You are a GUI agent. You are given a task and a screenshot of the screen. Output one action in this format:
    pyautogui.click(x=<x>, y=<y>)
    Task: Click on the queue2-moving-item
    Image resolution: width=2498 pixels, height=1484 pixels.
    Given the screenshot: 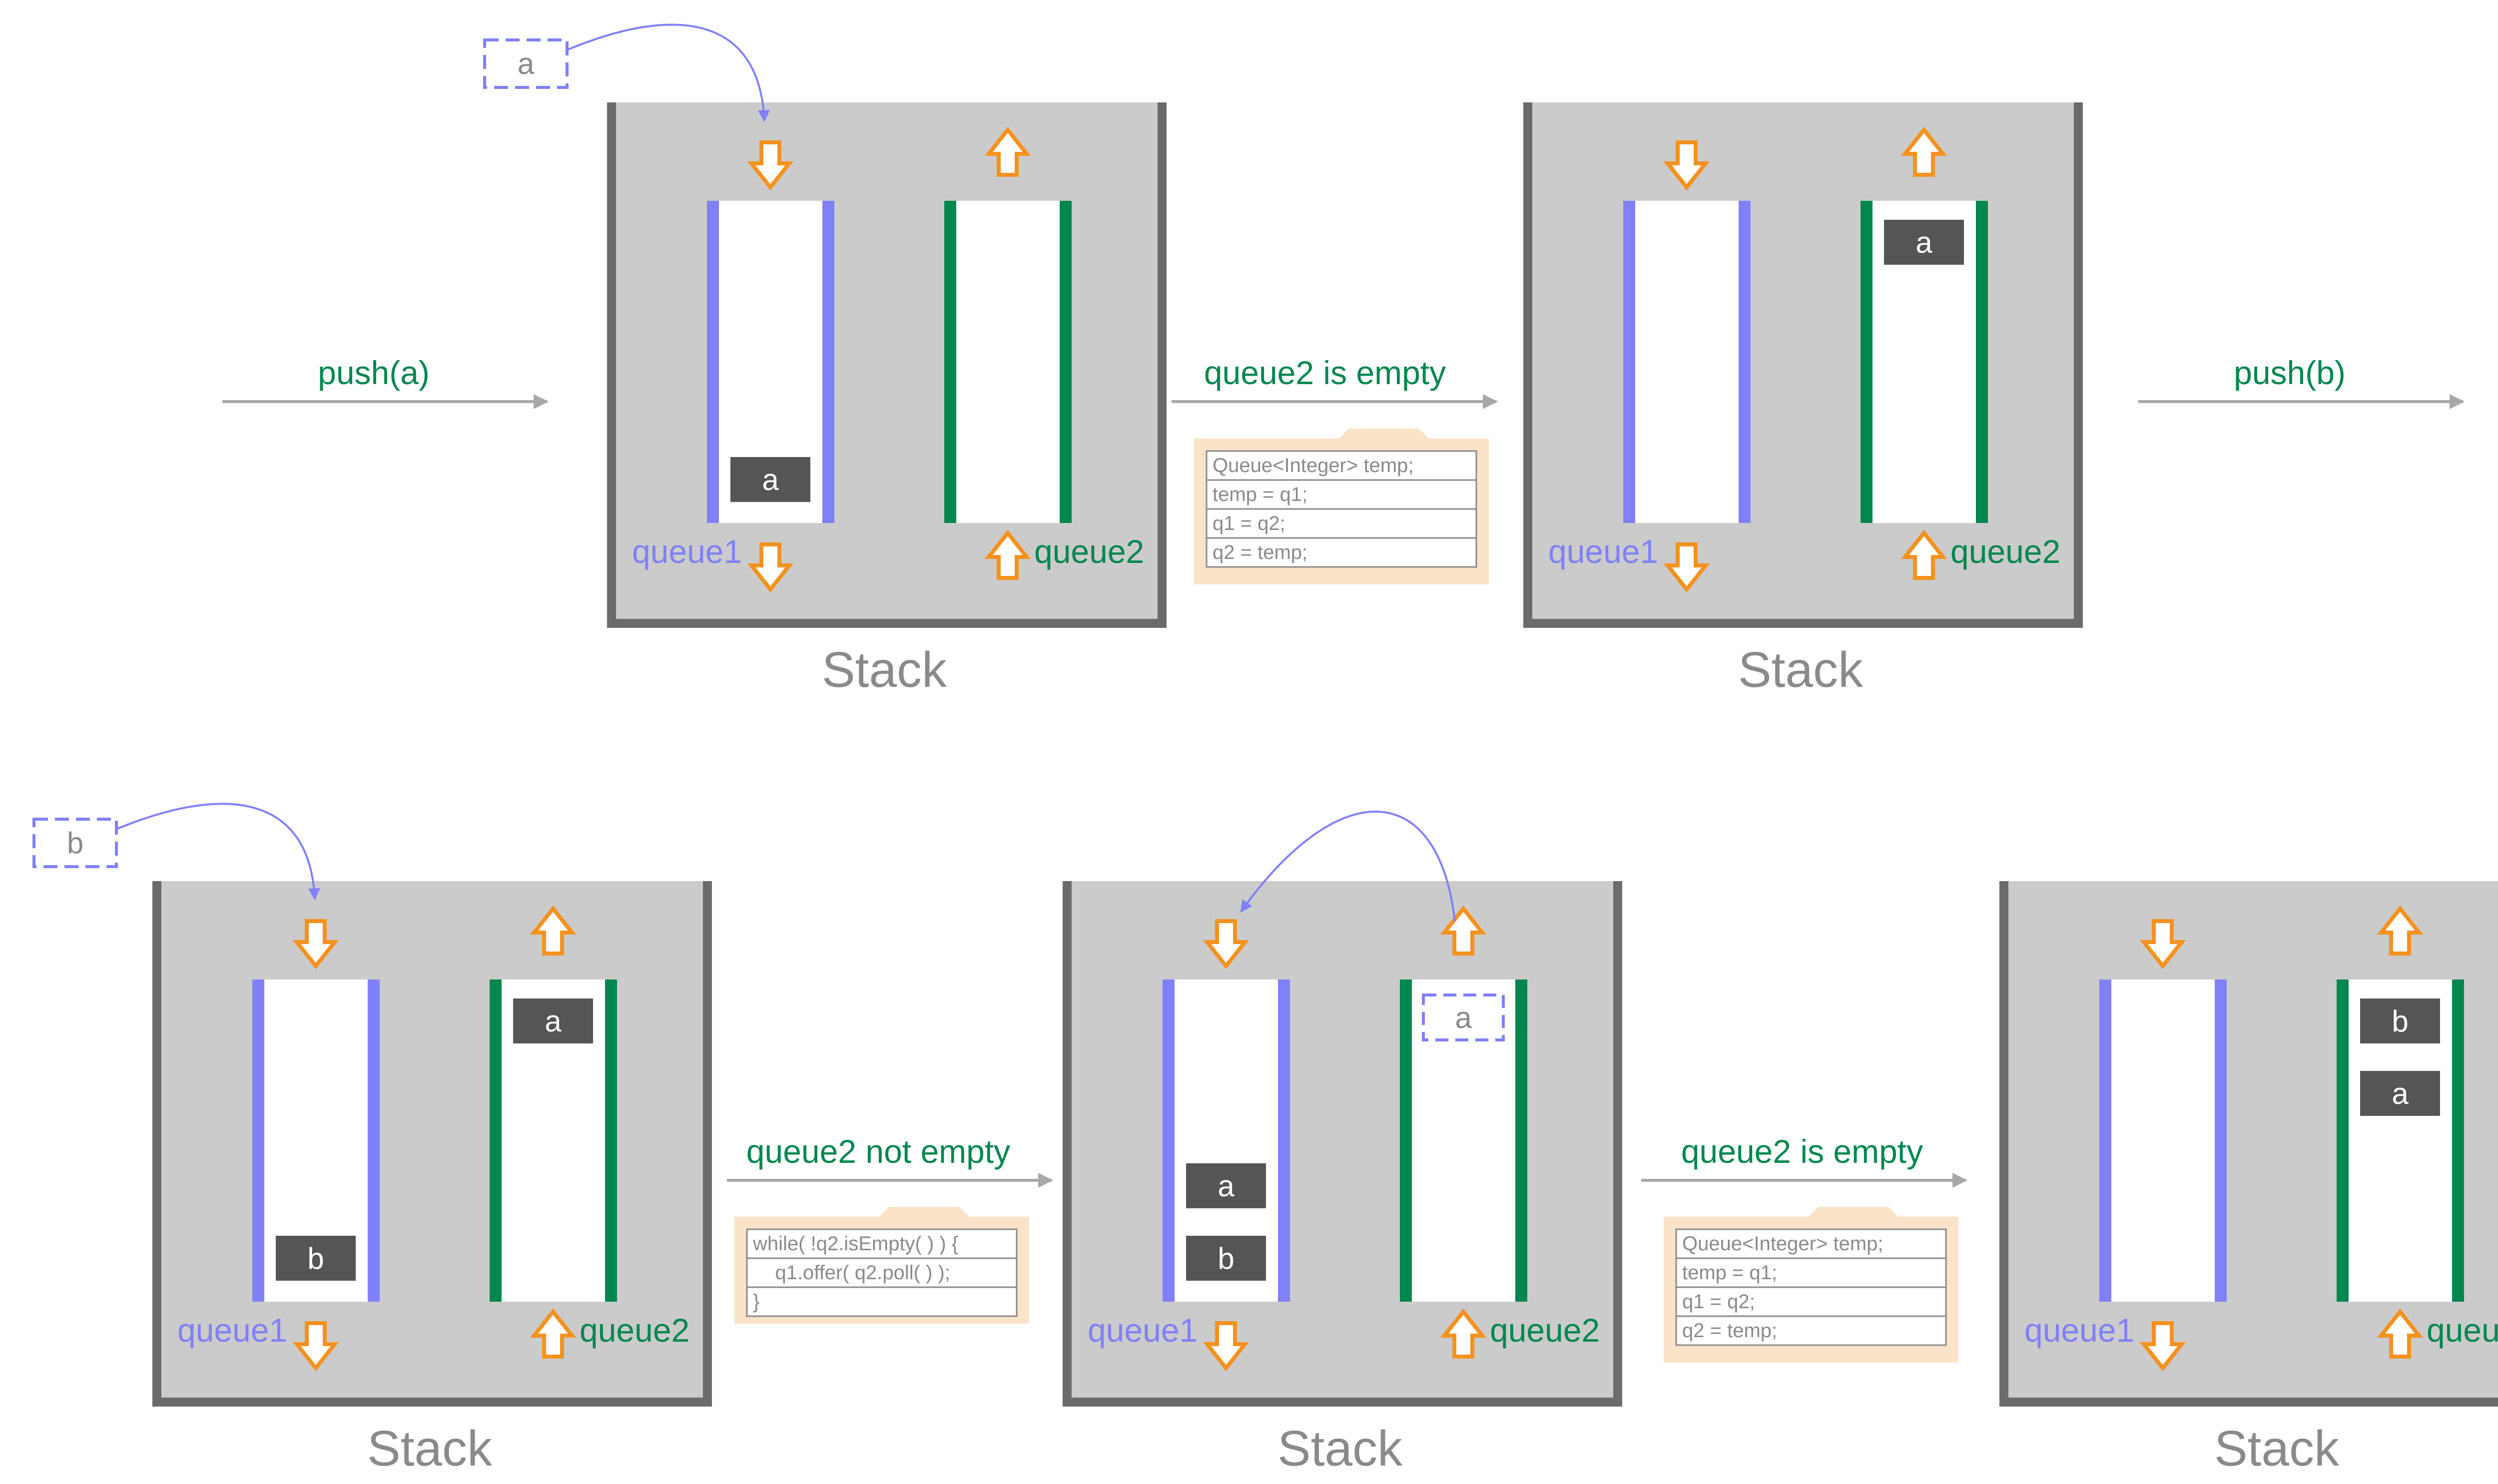 What is the action you would take?
    pyautogui.click(x=1463, y=1017)
    